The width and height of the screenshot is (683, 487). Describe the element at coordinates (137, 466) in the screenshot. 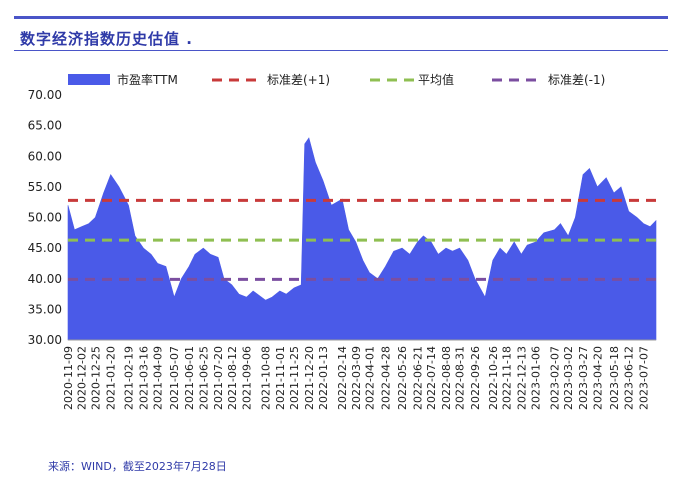

I see `source-note: 来源：WIND，截至2023年7月28日` at that location.